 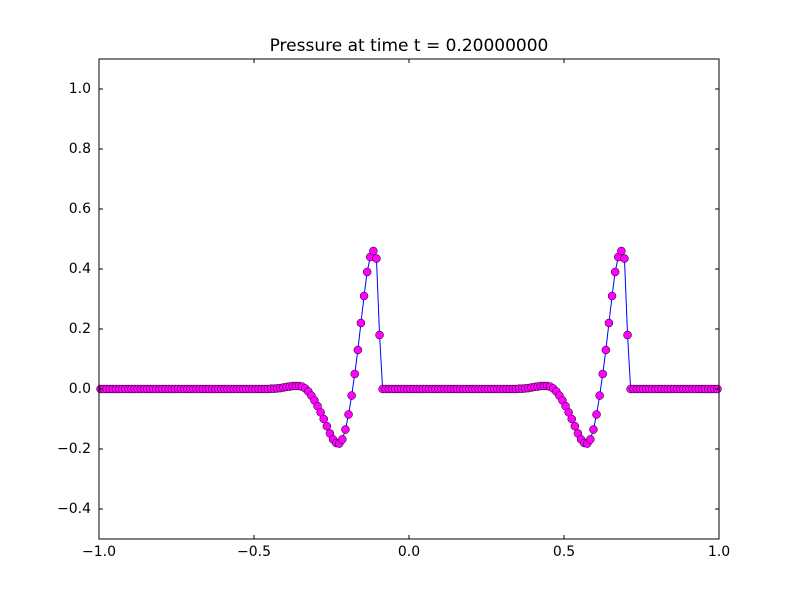 What do you see at coordinates (564, 552) in the screenshot?
I see `x-tick-label: 0.5` at bounding box center [564, 552].